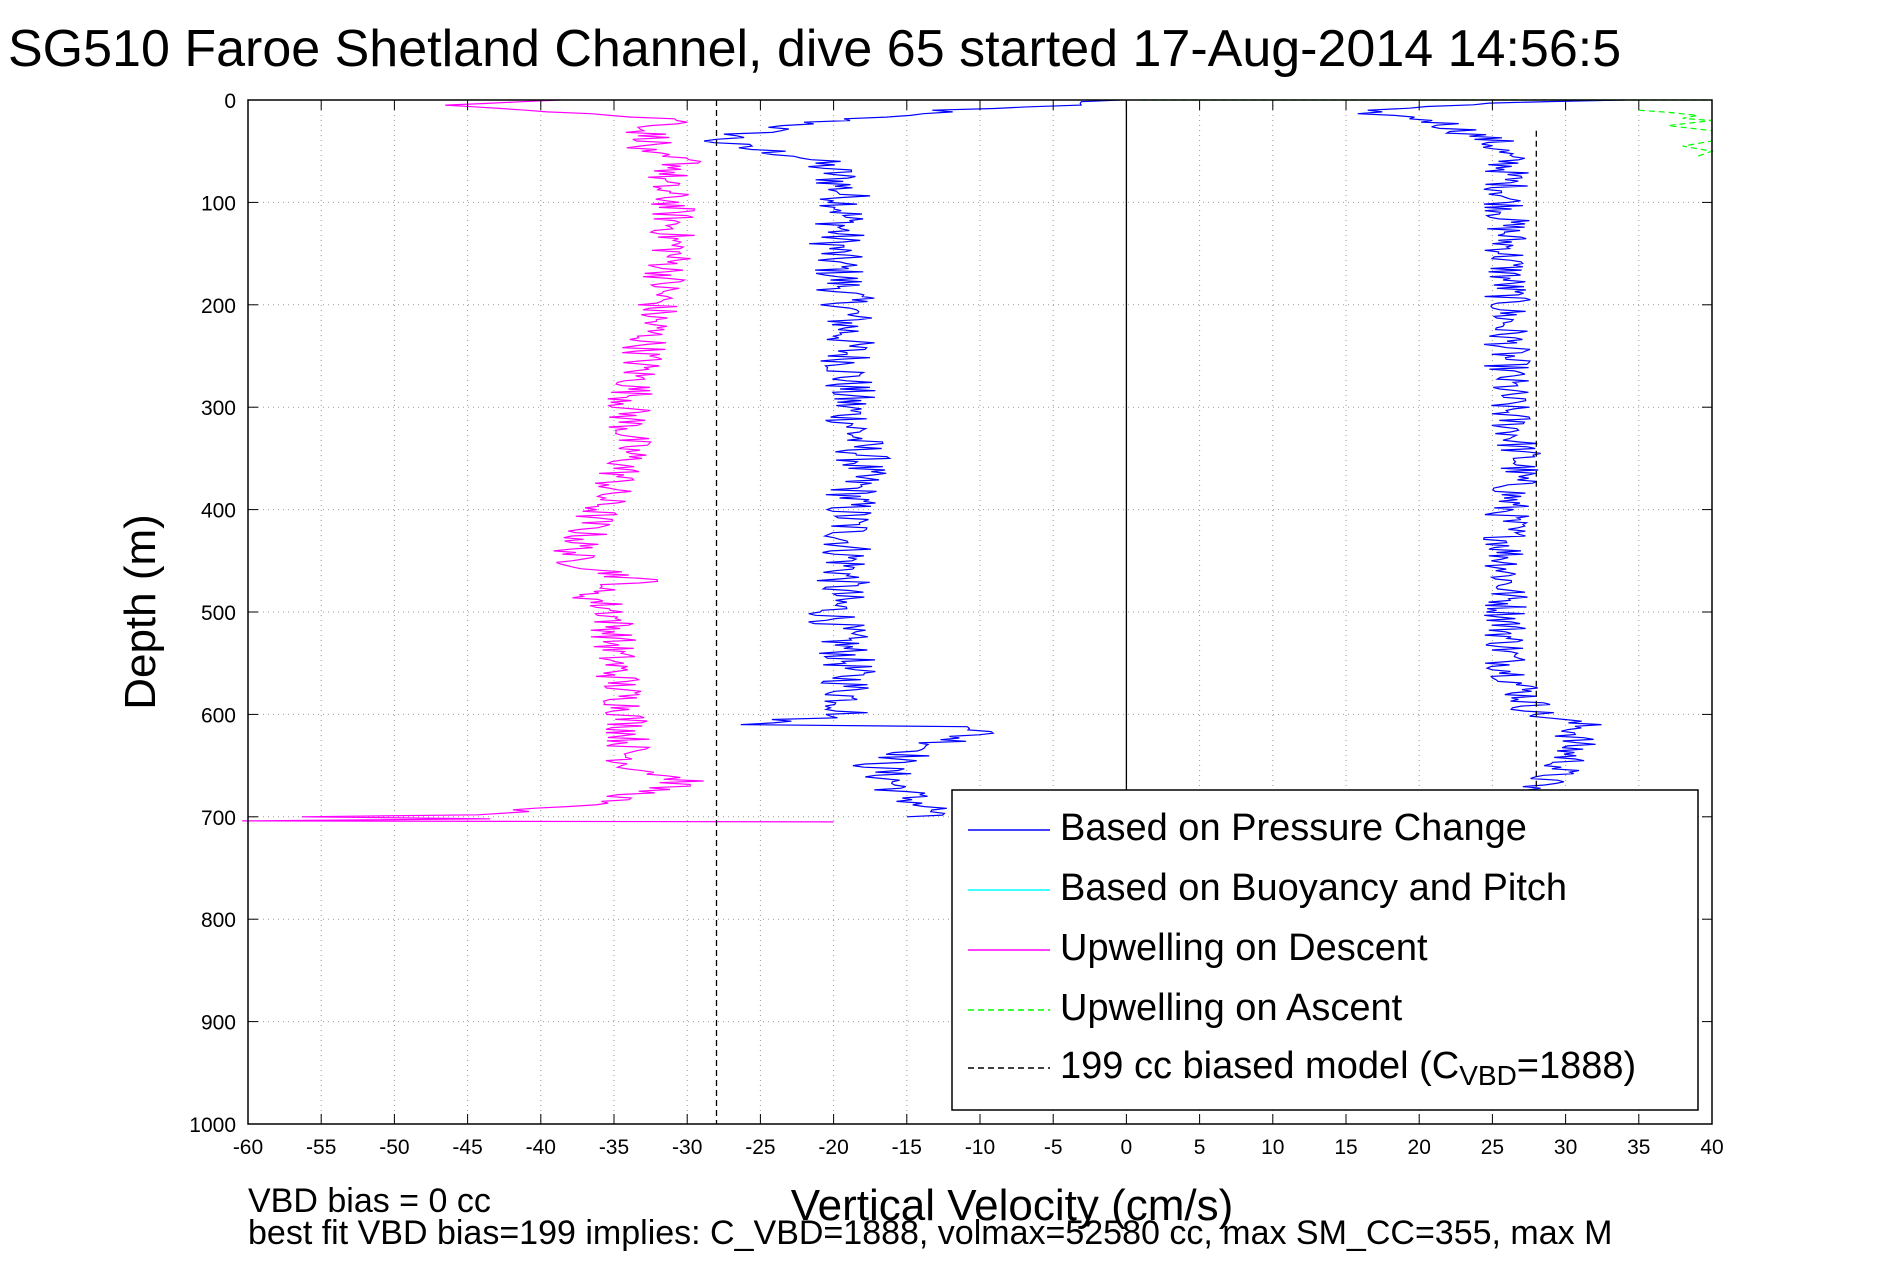 The width and height of the screenshot is (1891, 1262). I want to click on legend-entry: Based on Buoyancy and Pitch, so click(1267, 888).